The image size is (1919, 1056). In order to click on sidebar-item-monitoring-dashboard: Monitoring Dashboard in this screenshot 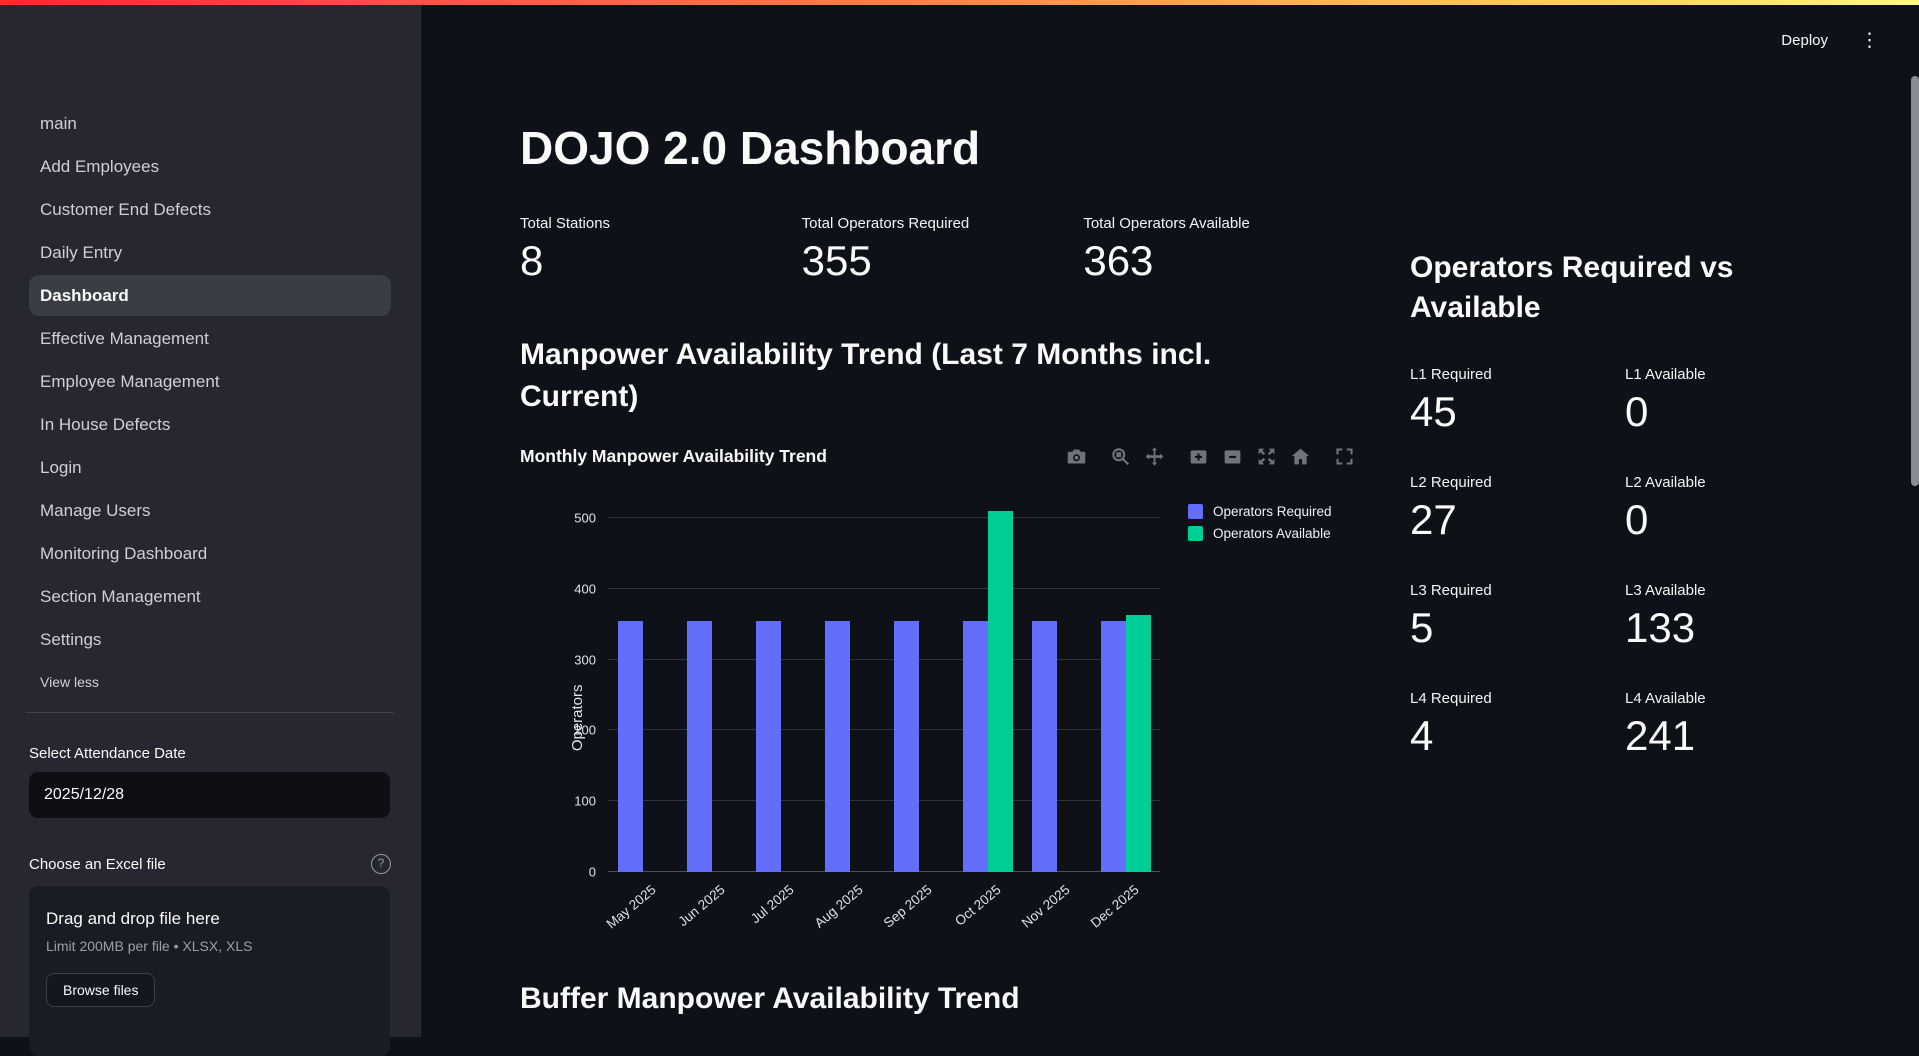, I will do `click(124, 553)`.